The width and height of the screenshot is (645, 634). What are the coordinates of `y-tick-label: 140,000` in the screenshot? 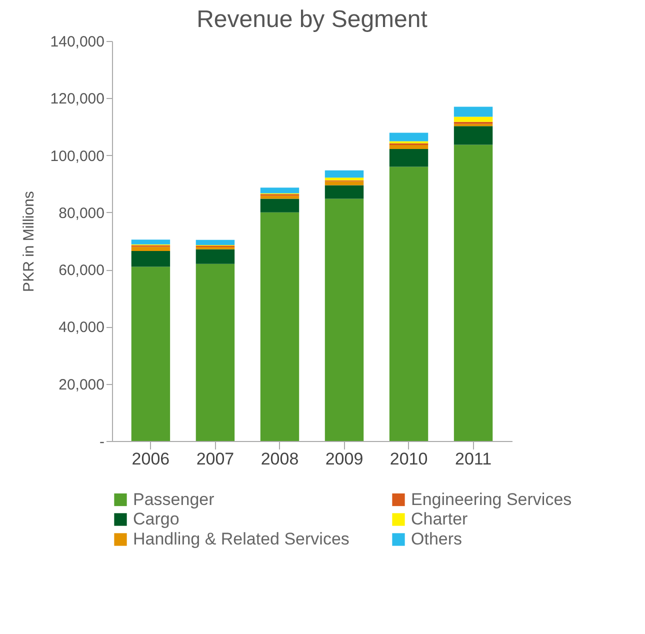 It's located at (77, 42).